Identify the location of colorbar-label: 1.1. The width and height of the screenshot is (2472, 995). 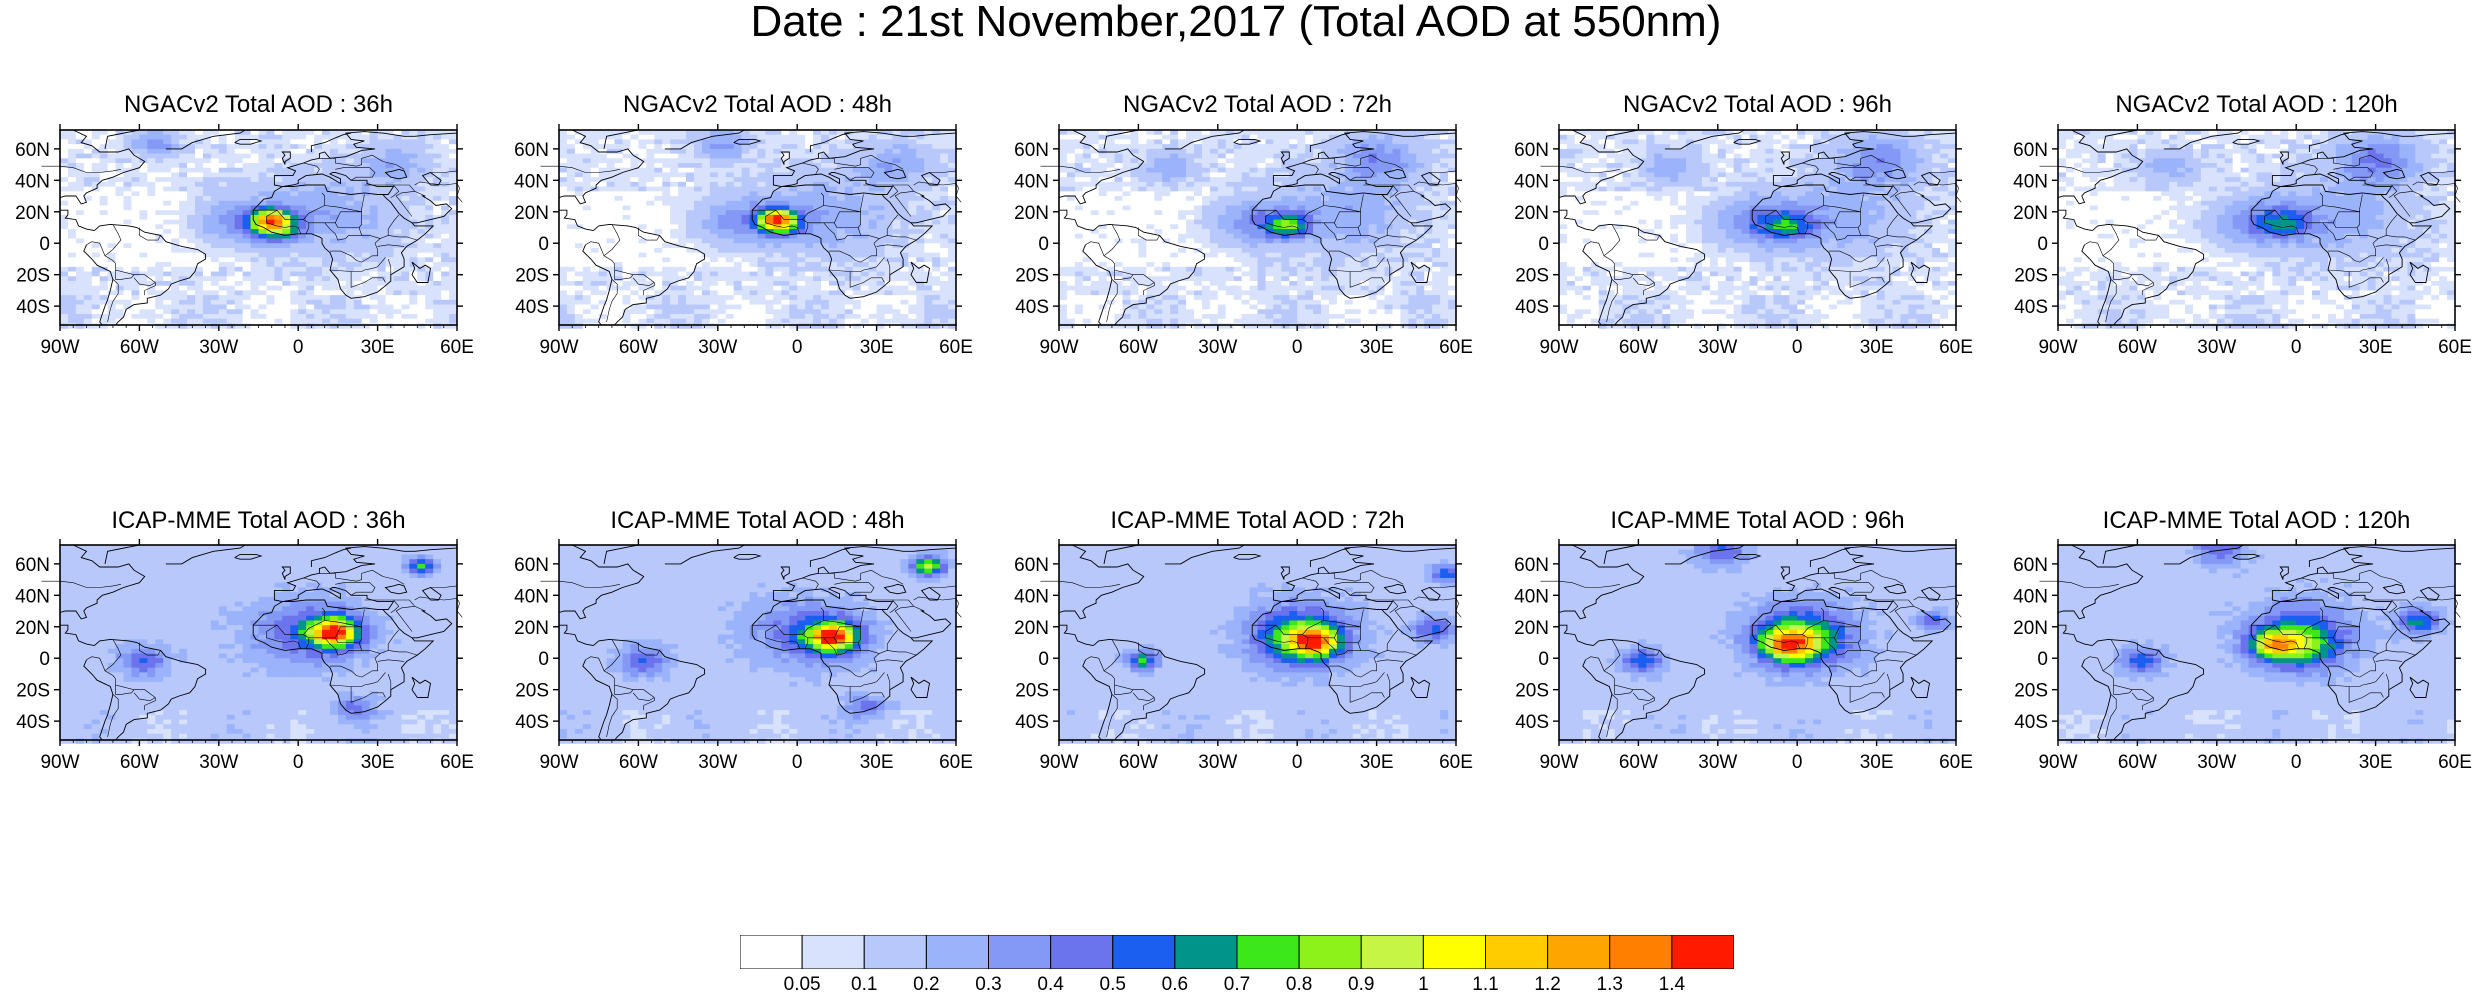
(1486, 985).